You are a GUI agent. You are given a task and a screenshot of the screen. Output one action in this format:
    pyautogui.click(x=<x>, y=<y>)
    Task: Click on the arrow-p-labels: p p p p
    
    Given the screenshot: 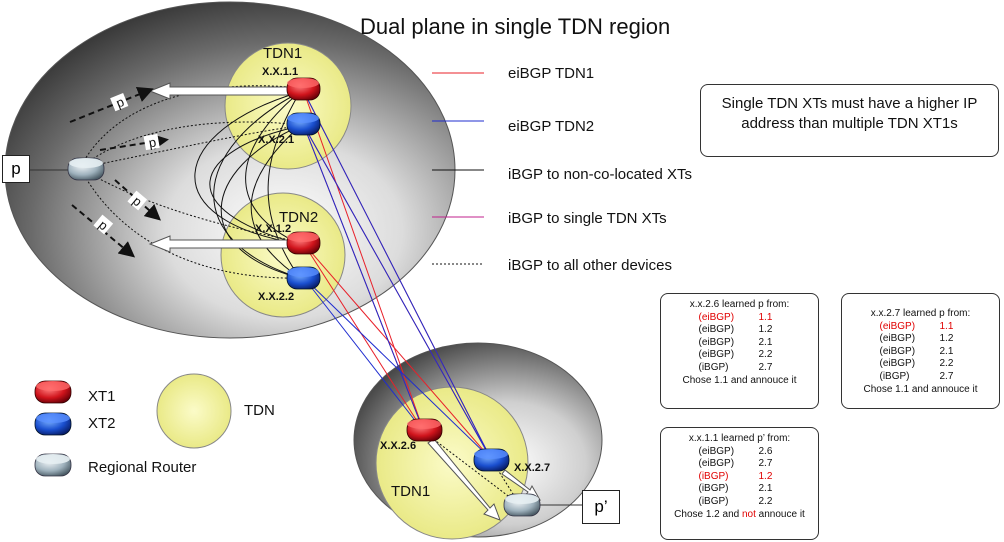 What is the action you would take?
    pyautogui.click(x=126, y=164)
    